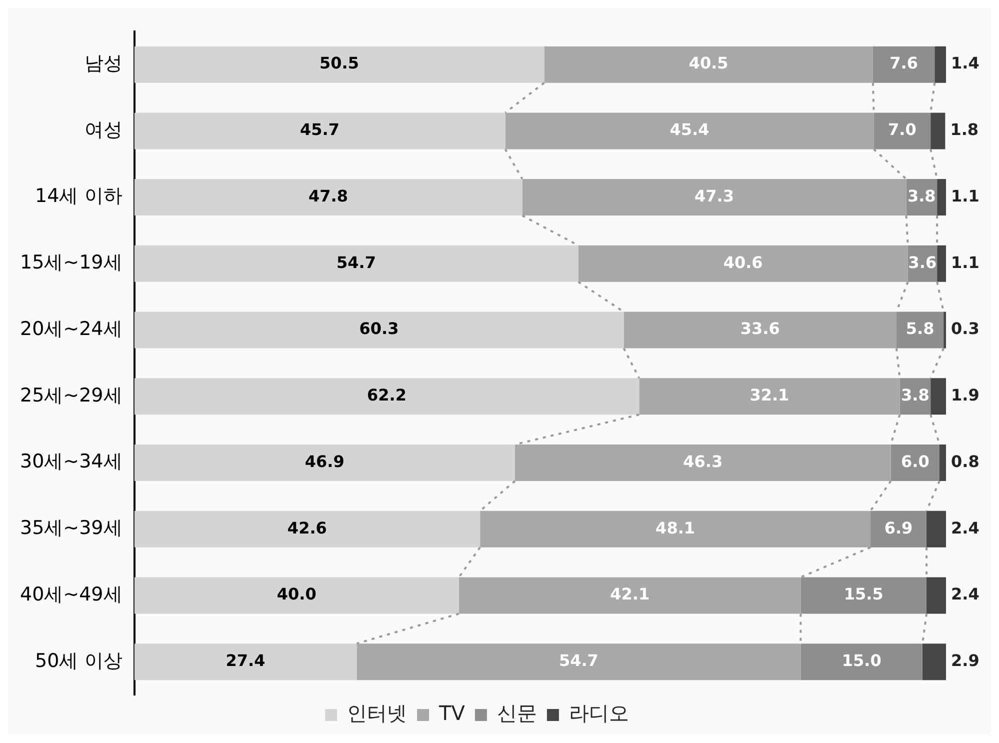 This screenshot has height=743, width=999. I want to click on data-label: 42.6, so click(307, 528).